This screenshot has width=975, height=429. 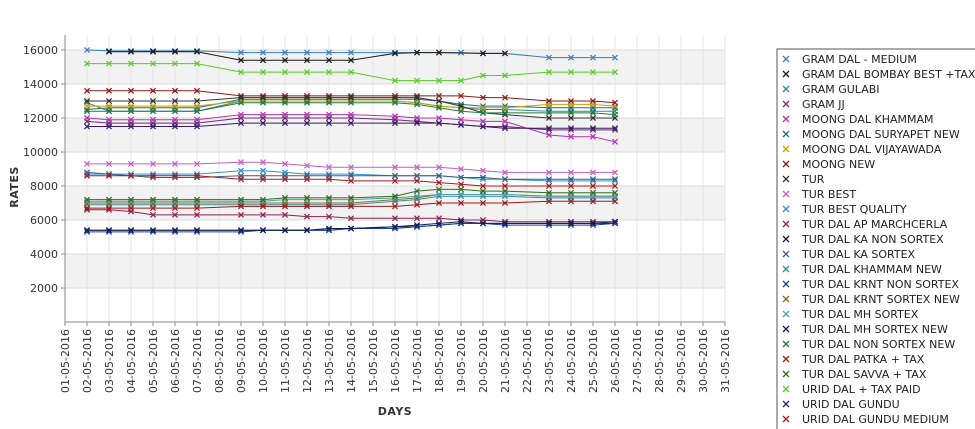 I want to click on x-tick-label: 30-05-2016, so click(x=703, y=361).